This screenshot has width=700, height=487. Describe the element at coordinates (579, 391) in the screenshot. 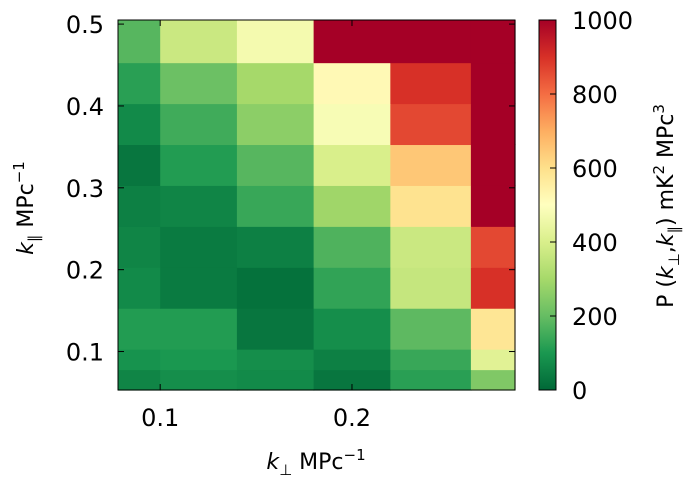

I see `colorbar-tick-label: 0` at that location.